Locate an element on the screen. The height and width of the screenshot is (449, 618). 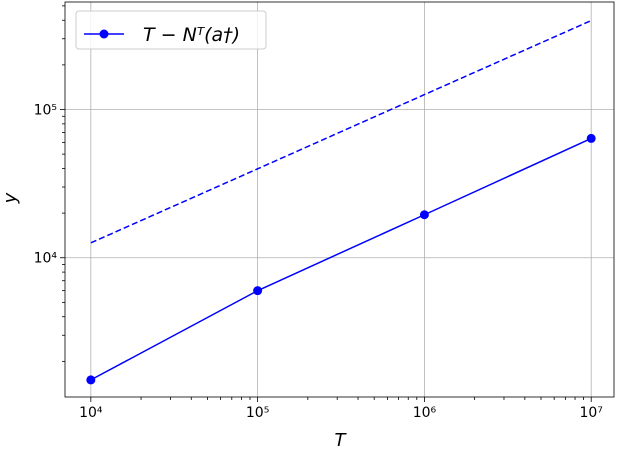
legend-label: T − Nᵀ(a†) is located at coordinates (191, 35).